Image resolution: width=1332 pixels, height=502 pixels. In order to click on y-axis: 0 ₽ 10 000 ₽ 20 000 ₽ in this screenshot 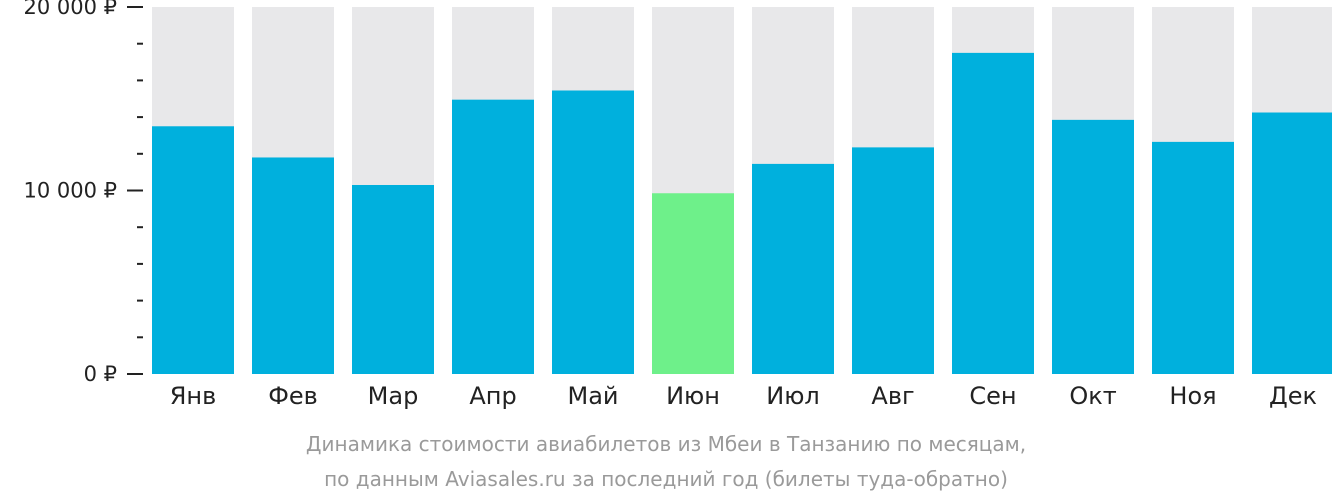, I will do `click(83, 193)`.